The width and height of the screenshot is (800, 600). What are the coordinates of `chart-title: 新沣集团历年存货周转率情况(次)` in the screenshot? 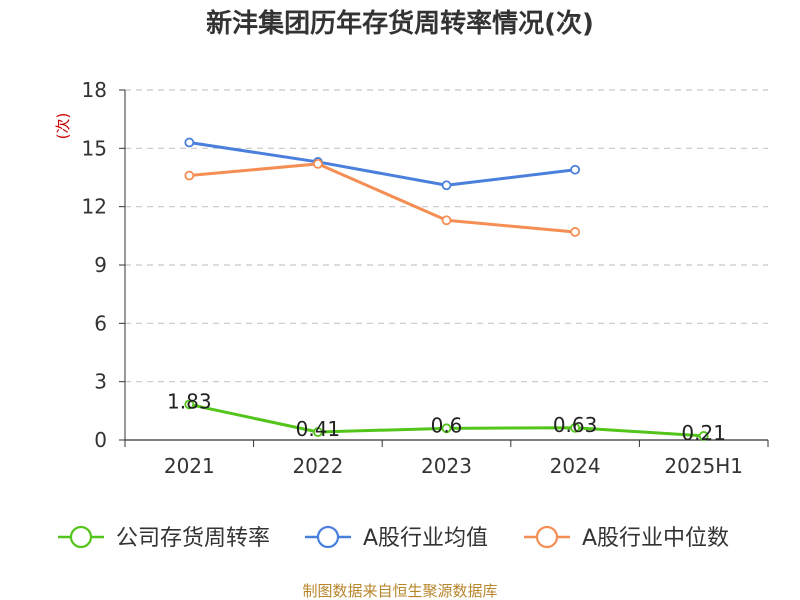 It's located at (400, 23).